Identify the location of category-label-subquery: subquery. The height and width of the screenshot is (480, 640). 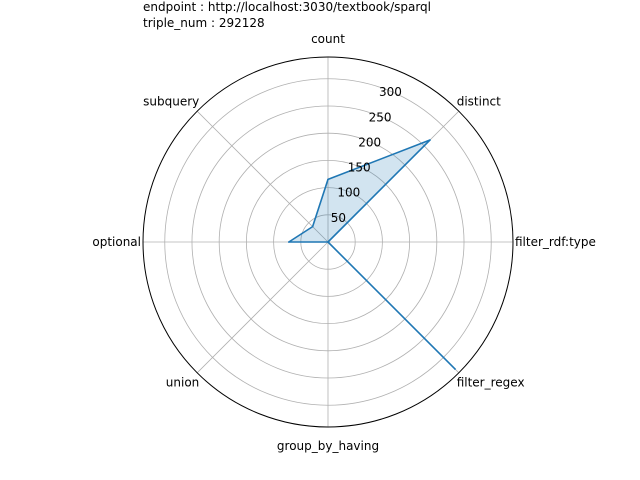
(171, 101).